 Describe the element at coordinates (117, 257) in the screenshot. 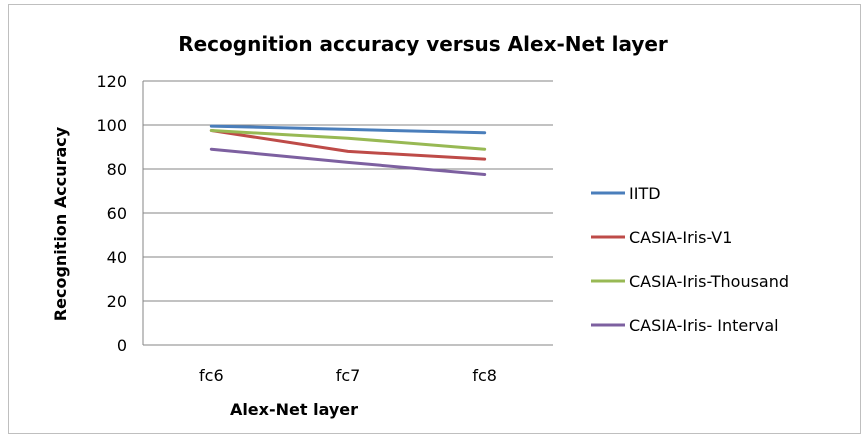

I see `y-tick-label-40: 40` at that location.